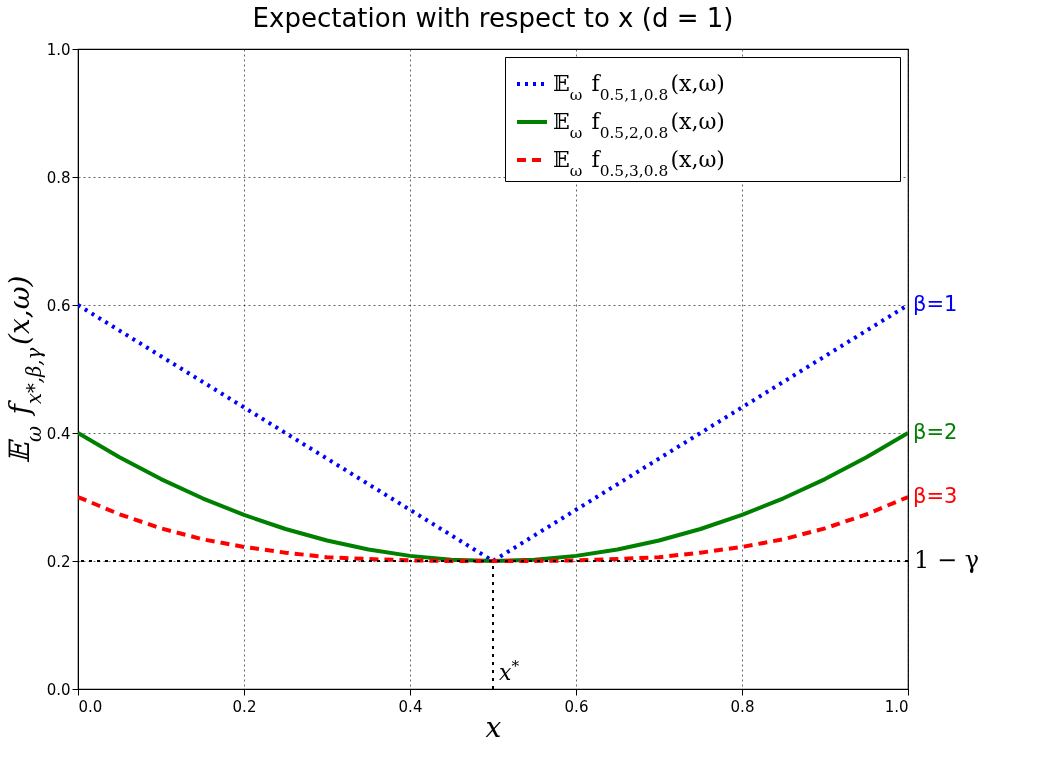 This screenshot has width=1047, height=763. I want to click on x-tick-label: 0.6, so click(576, 706).